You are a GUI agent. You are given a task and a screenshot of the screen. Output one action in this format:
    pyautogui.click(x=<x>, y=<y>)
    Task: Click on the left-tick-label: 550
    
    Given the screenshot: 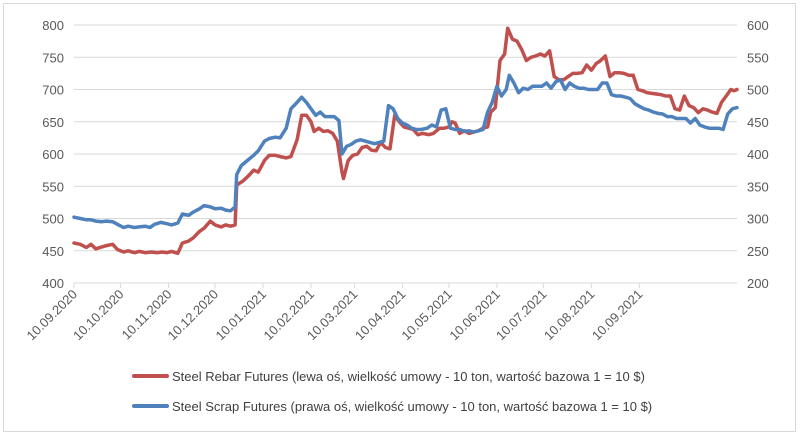 What is the action you would take?
    pyautogui.click(x=53, y=186)
    